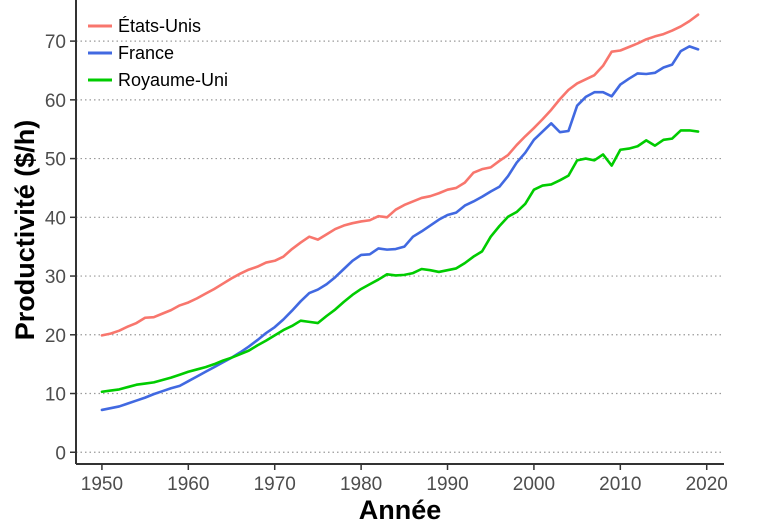 The width and height of the screenshot is (768, 526). What do you see at coordinates (55, 160) in the screenshot?
I see `y-tick-label: 50` at bounding box center [55, 160].